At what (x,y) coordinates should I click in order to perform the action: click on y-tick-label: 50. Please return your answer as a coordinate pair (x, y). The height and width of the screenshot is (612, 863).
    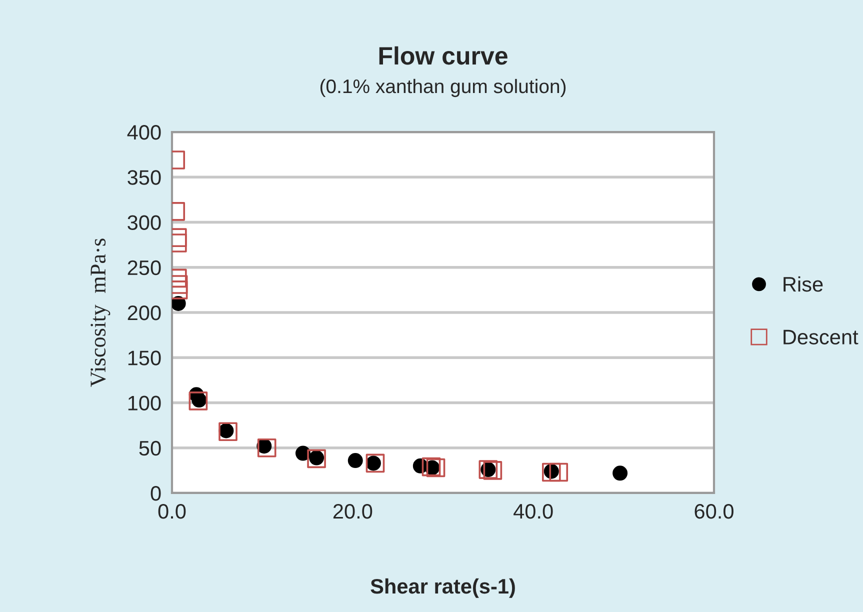
    Looking at the image, I should click on (150, 448).